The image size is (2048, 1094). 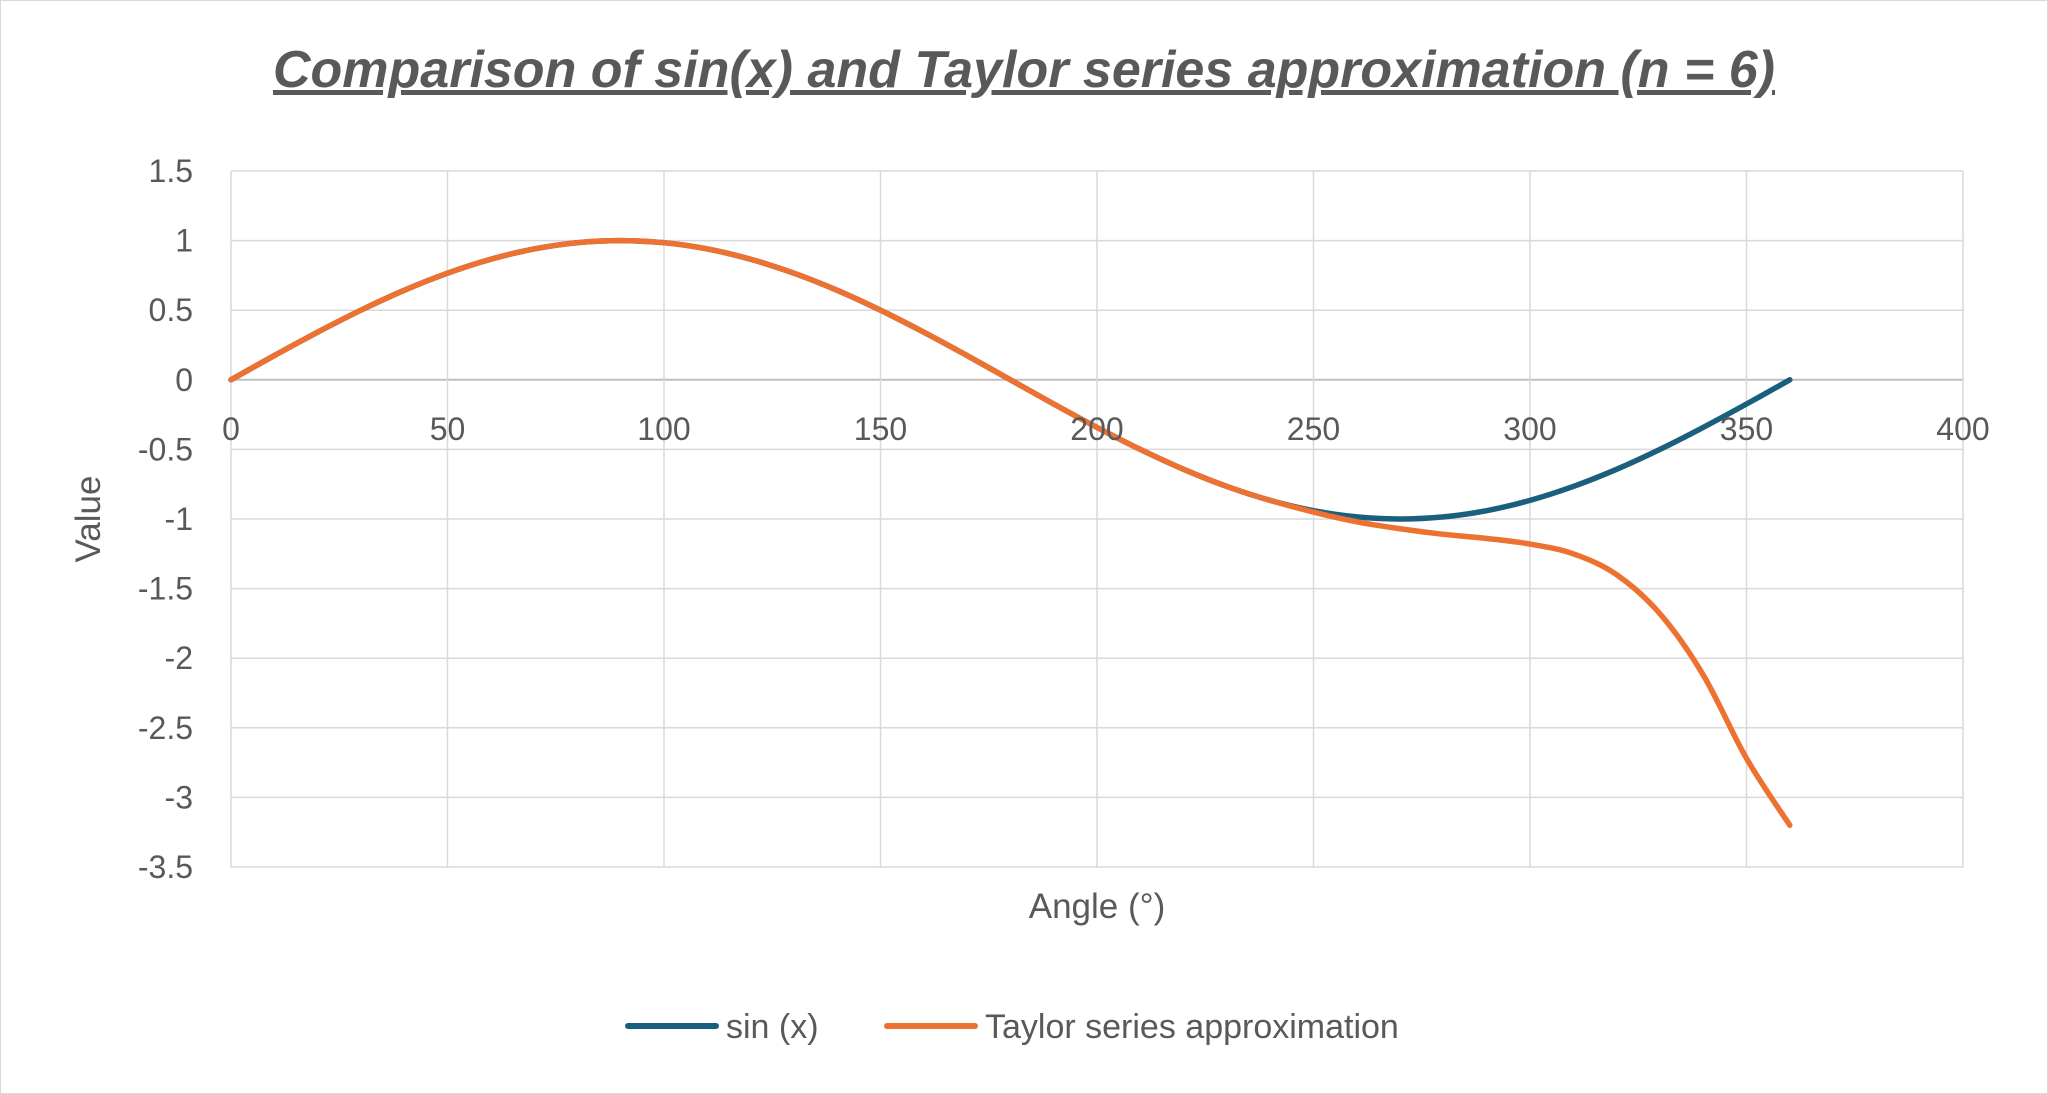 I want to click on x-tick-label: 100, so click(x=663, y=429).